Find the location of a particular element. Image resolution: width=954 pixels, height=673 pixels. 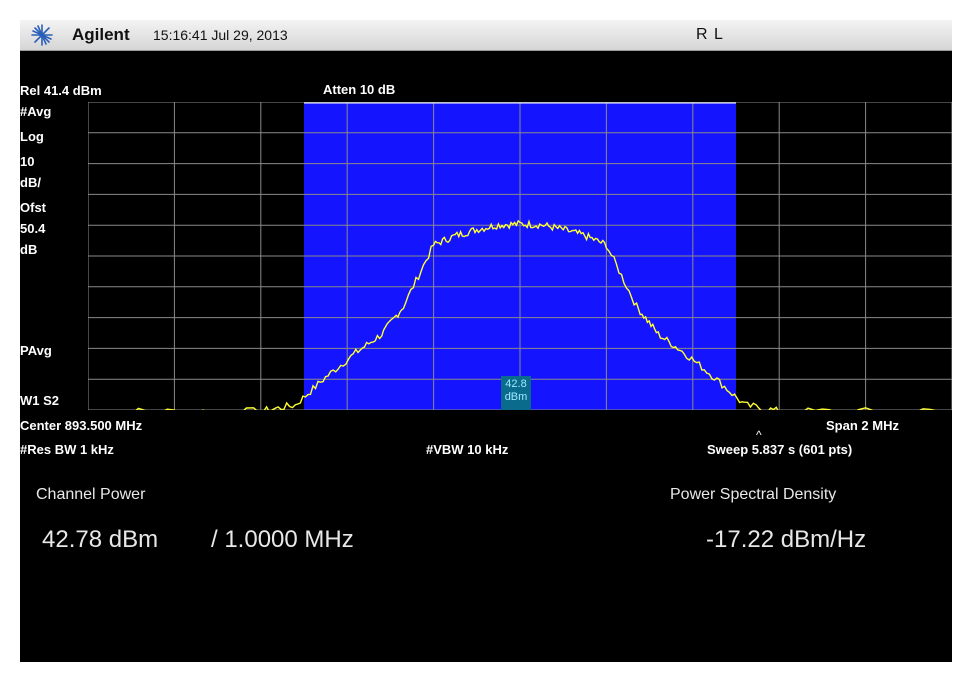

offset-label: Ofst is located at coordinates (33, 207).